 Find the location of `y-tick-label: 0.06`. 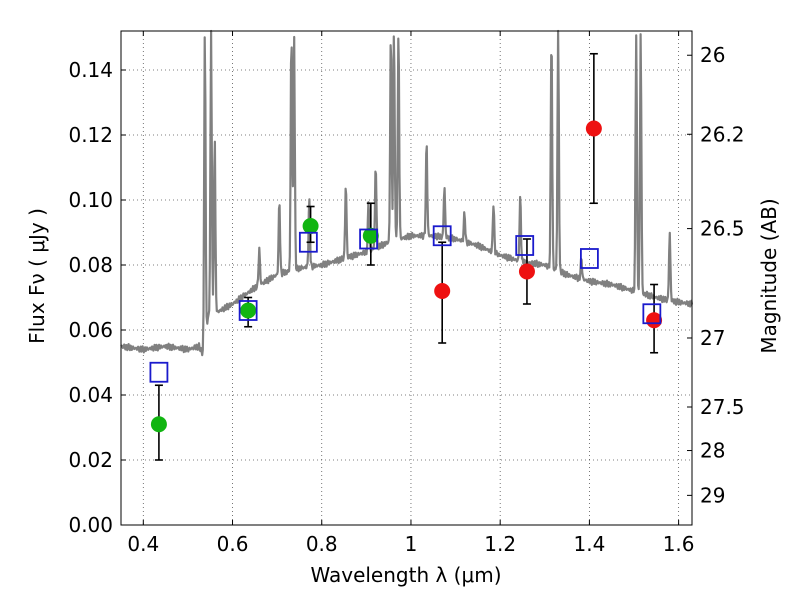

y-tick-label: 0.06 is located at coordinates (90, 330).